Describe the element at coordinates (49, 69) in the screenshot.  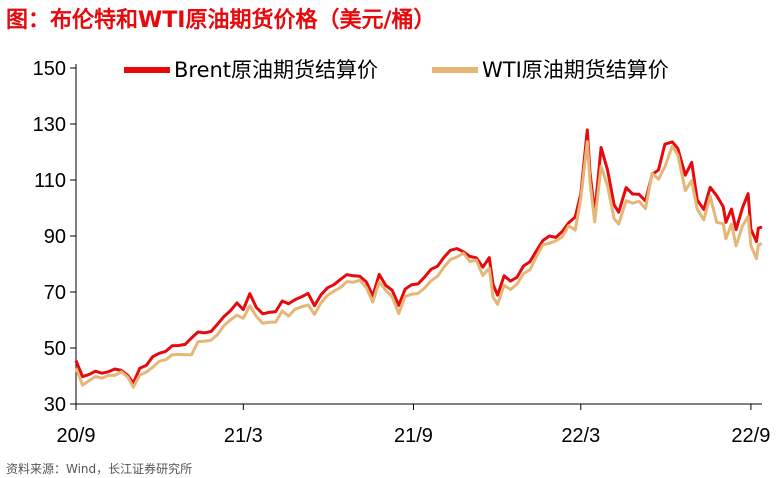
I see `y-tick-label: 150` at that location.